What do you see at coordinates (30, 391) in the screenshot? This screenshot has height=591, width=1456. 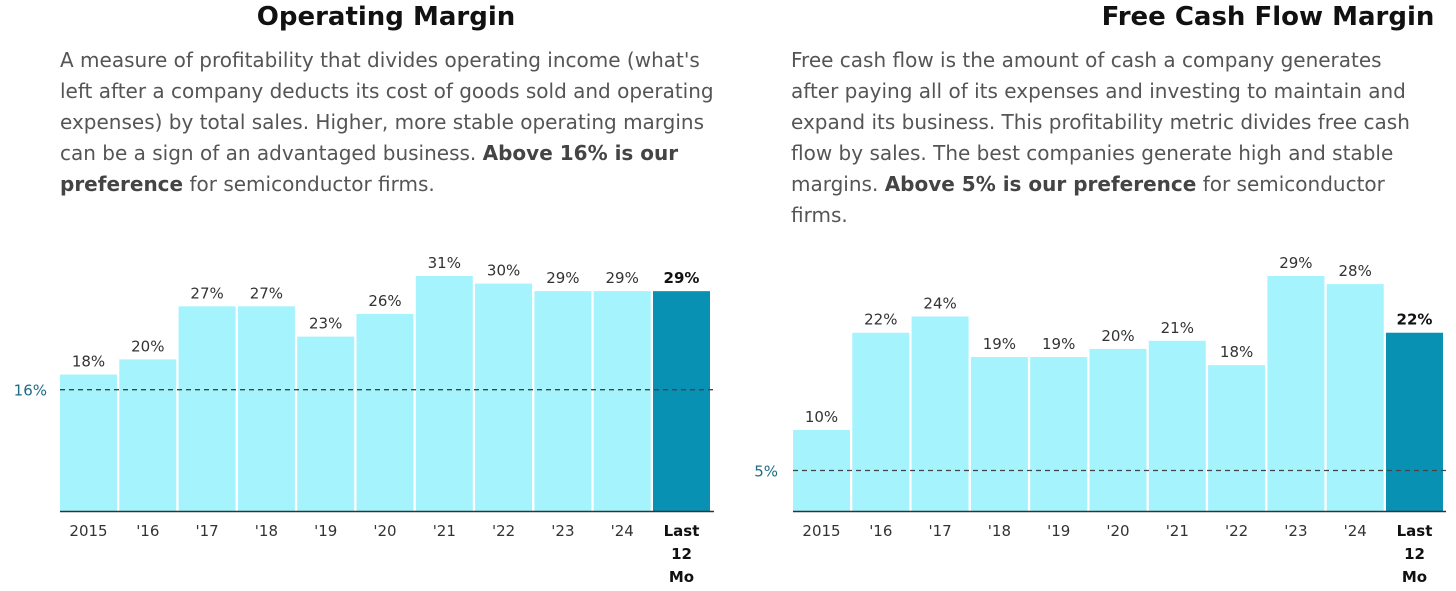 I see `reference-line-label: 16%` at bounding box center [30, 391].